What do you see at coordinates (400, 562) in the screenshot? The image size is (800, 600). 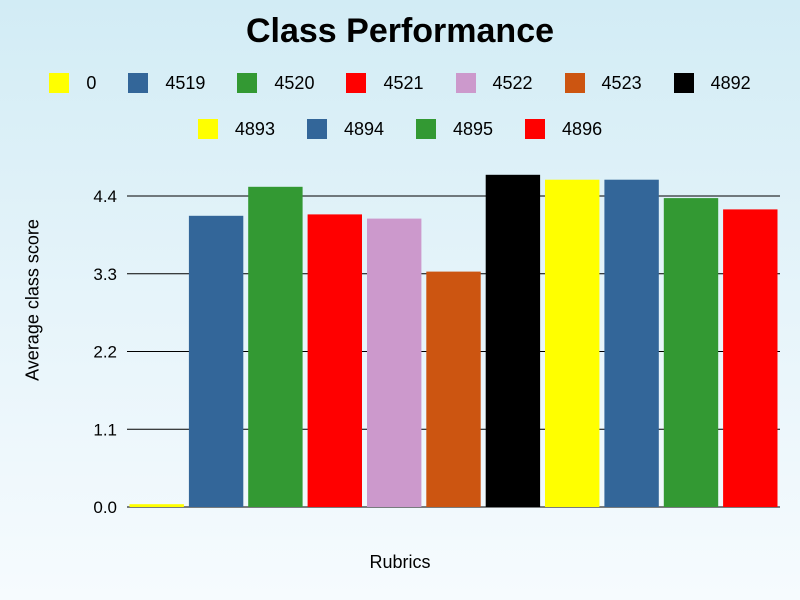 I see `x-axis-label: Rubrics` at bounding box center [400, 562].